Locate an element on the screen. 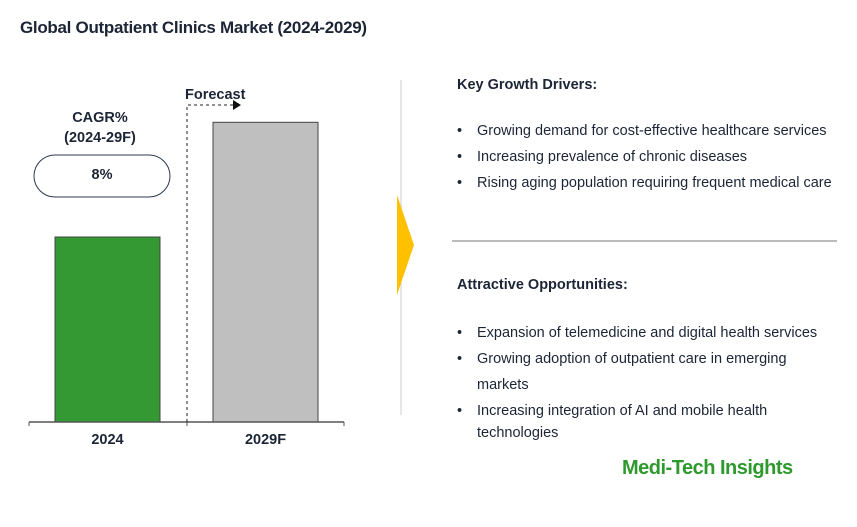 The image size is (857, 527). drivers-heading: Key Growth Drivers: is located at coordinates (527, 85).